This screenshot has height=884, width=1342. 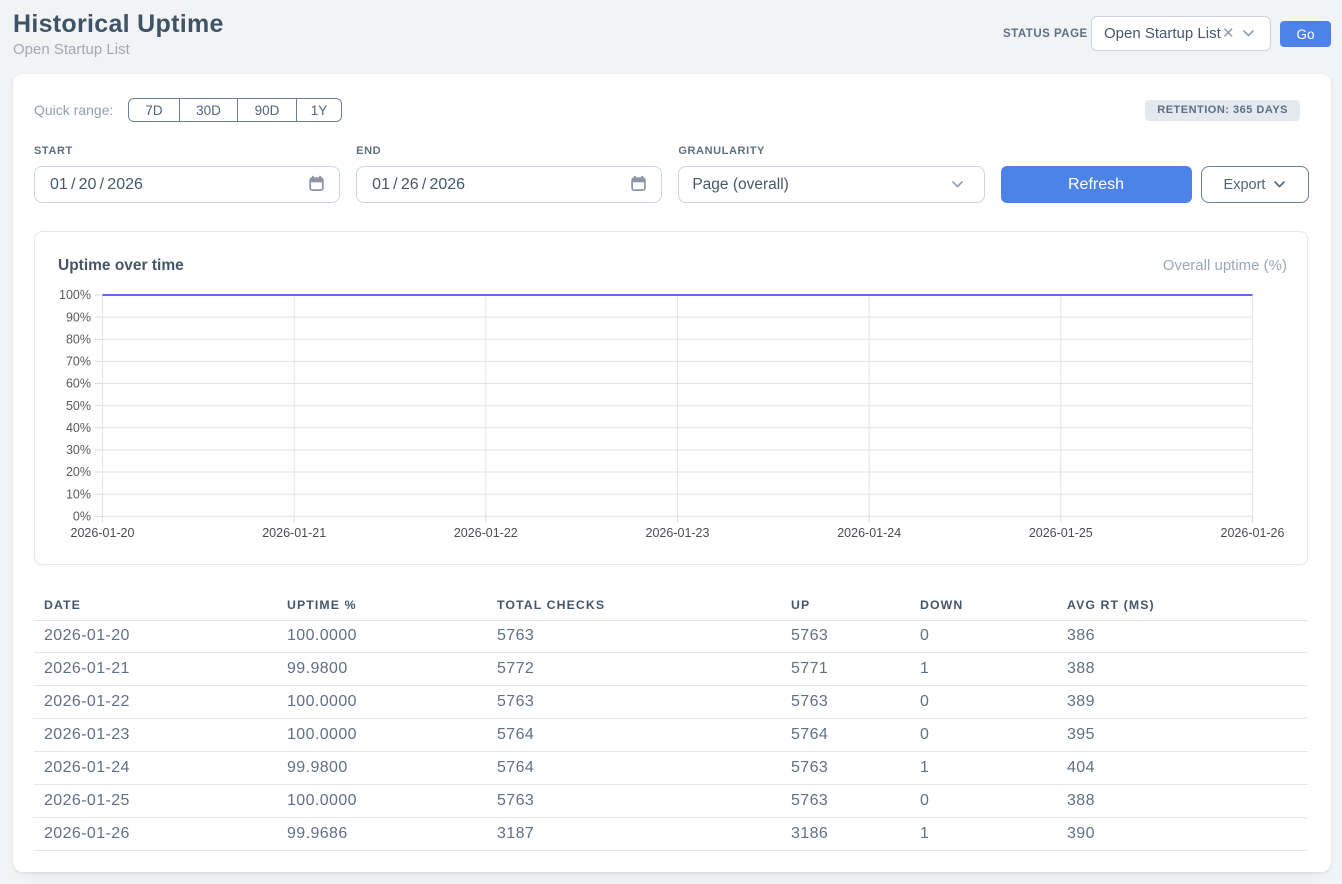 What do you see at coordinates (78, 317) in the screenshot?
I see `svg-text: 90%` at bounding box center [78, 317].